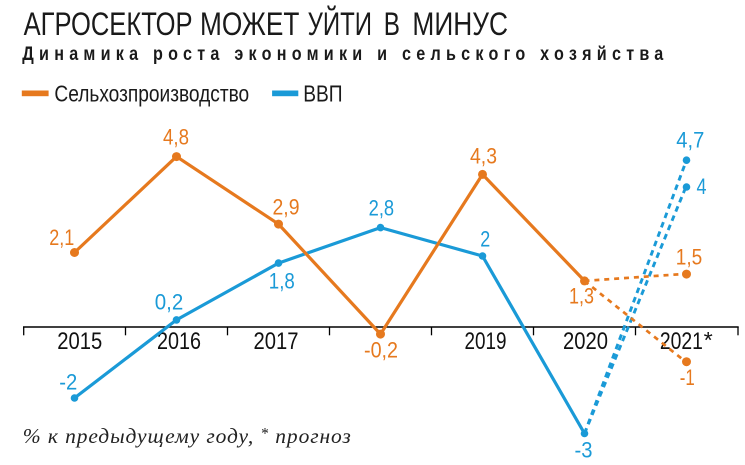 The width and height of the screenshot is (745, 465). Describe the element at coordinates (340, 24) in the screenshot. I see `svg-text: УЙТИ` at that location.